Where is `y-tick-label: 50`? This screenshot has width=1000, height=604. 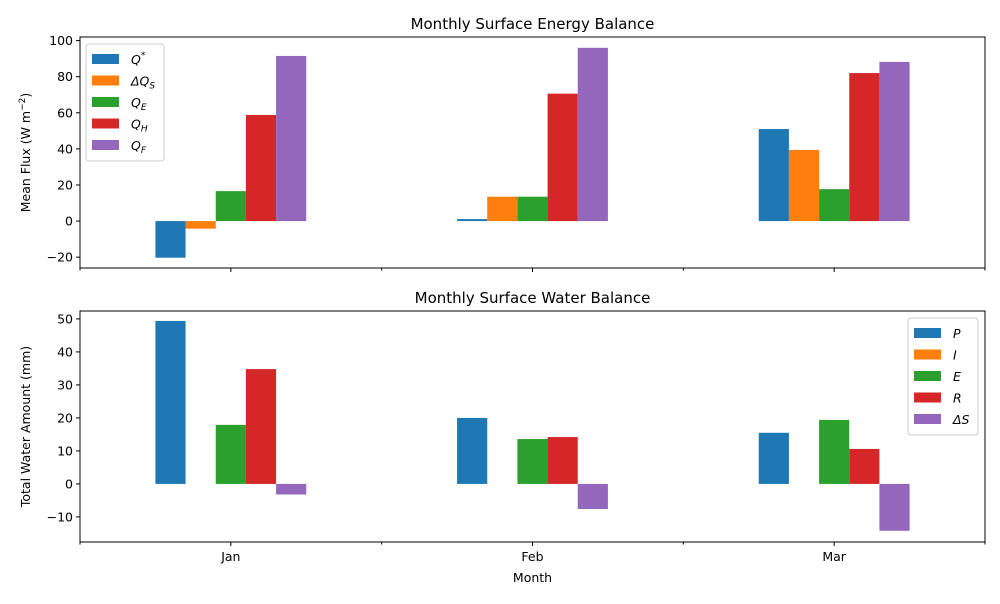
y-tick-label: 50 is located at coordinates (65, 318).